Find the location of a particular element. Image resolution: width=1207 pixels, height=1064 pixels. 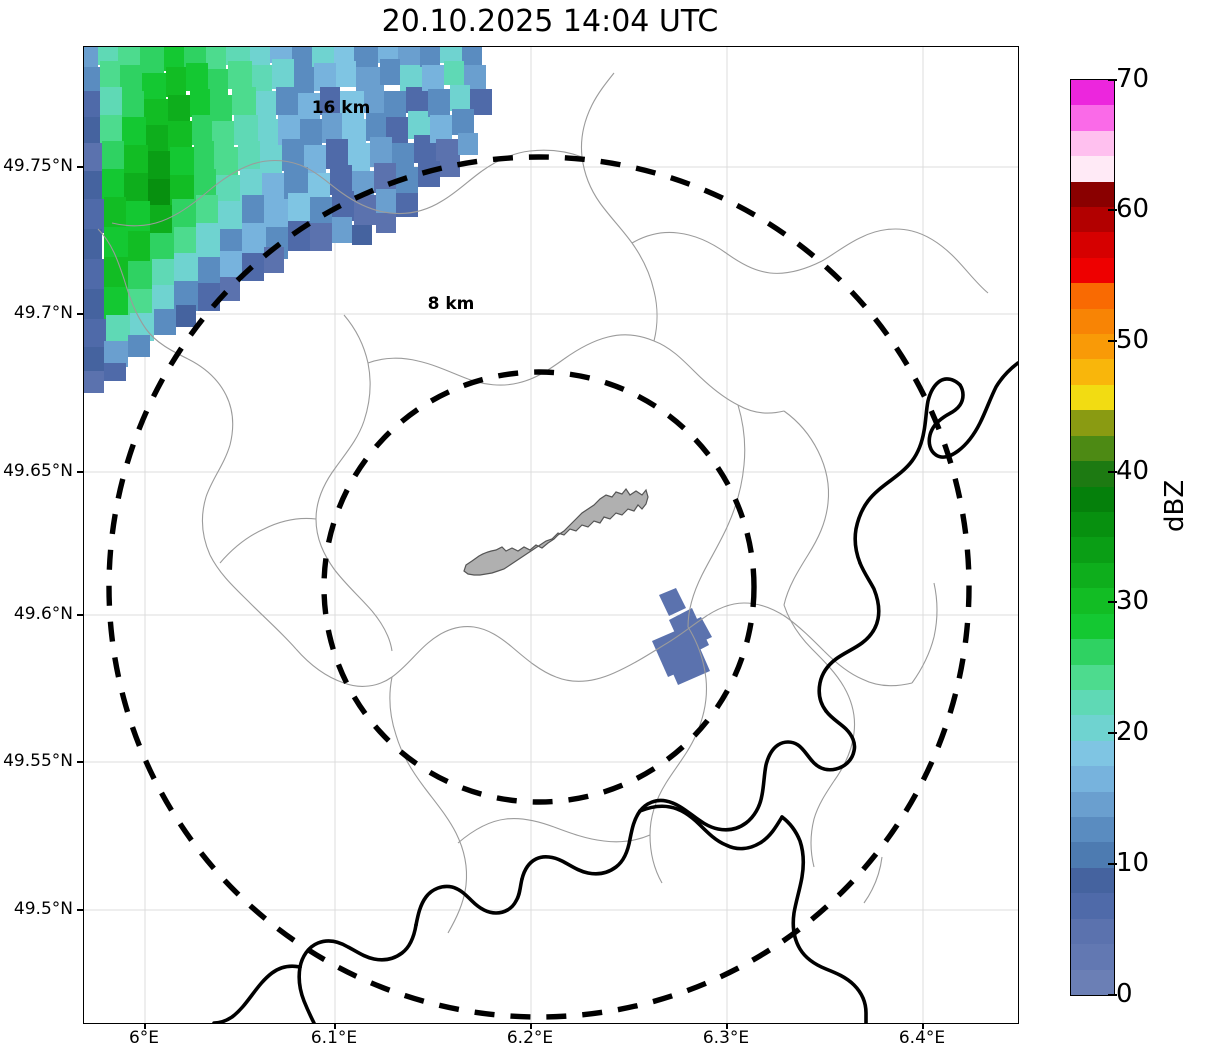

urban-area-polygon is located at coordinates (556, 531).